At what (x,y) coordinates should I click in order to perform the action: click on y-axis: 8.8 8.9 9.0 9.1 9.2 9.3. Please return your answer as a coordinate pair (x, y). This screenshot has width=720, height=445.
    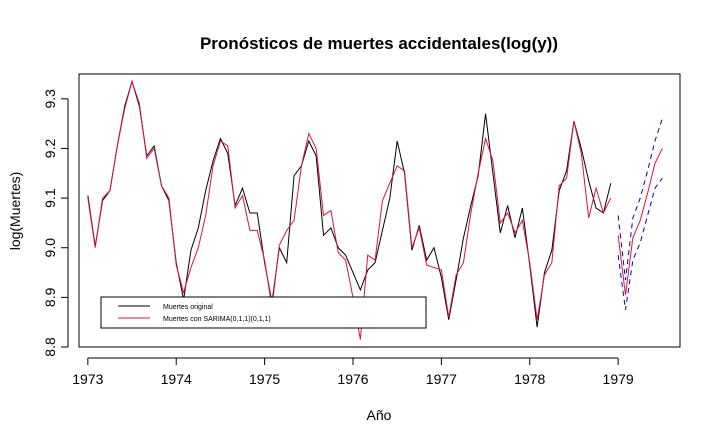
    Looking at the image, I should click on (55, 223).